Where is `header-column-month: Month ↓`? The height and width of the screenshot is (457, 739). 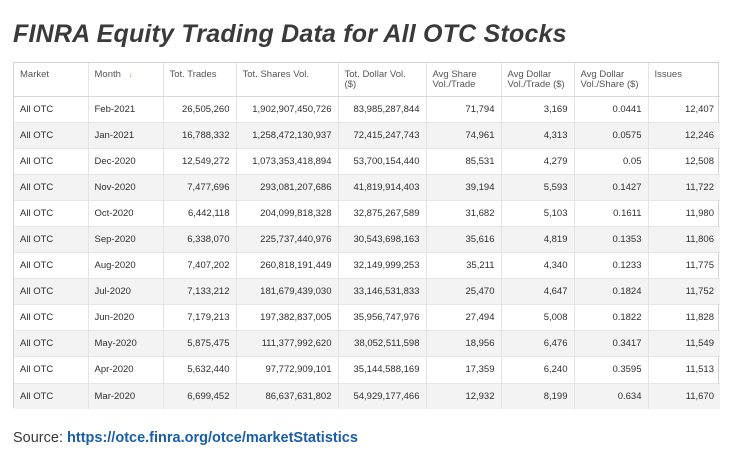 header-column-month: Month ↓ is located at coordinates (125, 80).